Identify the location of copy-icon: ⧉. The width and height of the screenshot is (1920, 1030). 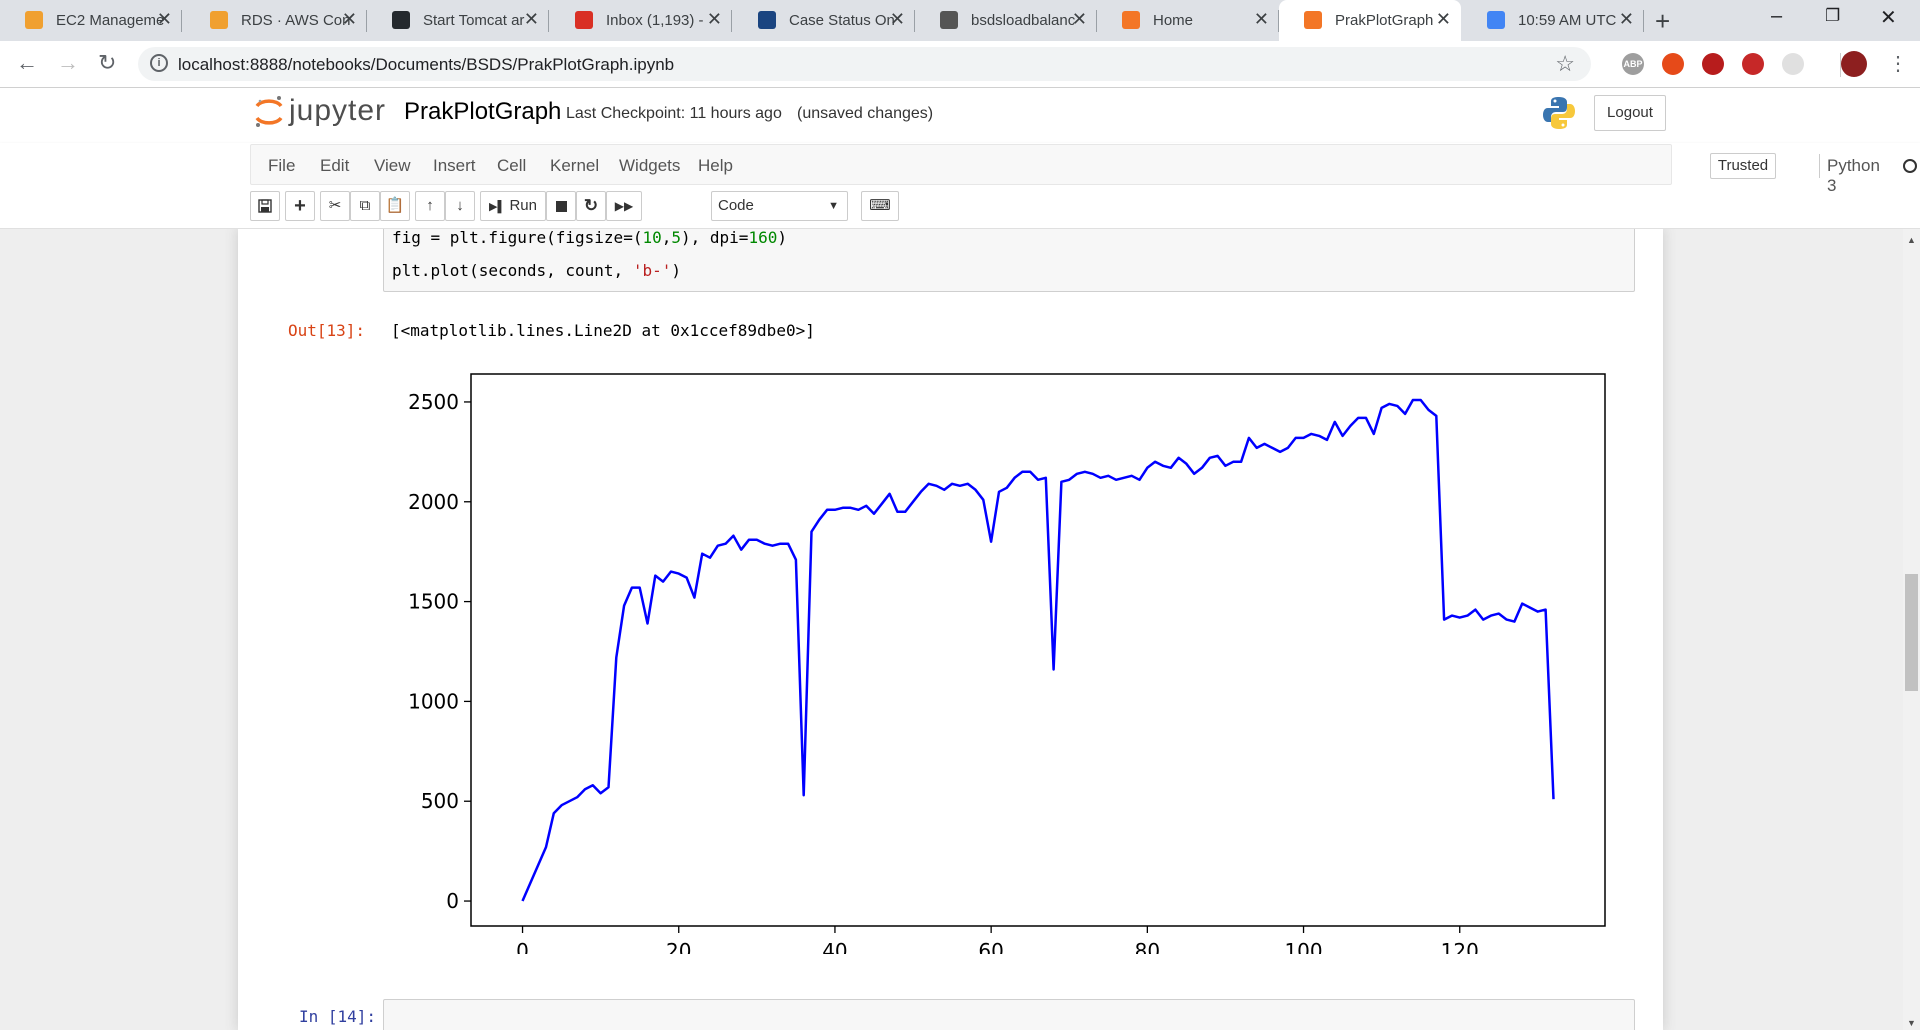
(365, 205).